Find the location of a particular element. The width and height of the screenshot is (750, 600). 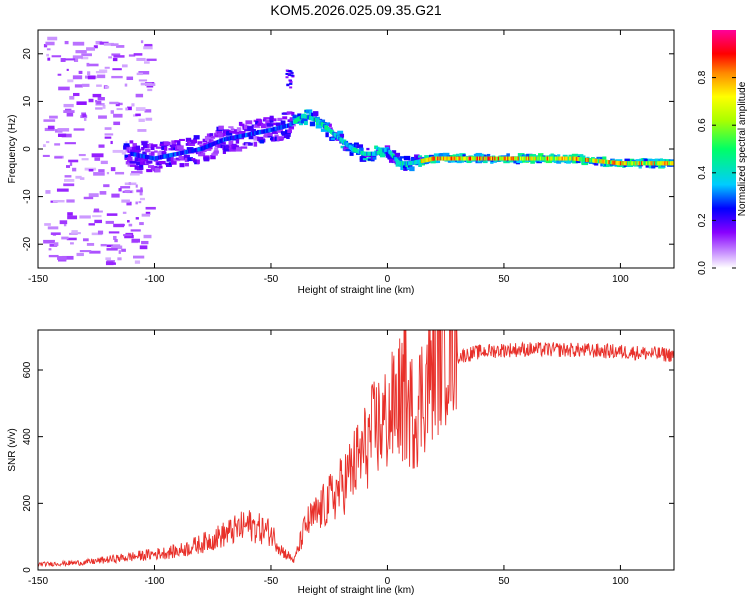

snr-y-label: SNR (v/v) is located at coordinates (12, 449).